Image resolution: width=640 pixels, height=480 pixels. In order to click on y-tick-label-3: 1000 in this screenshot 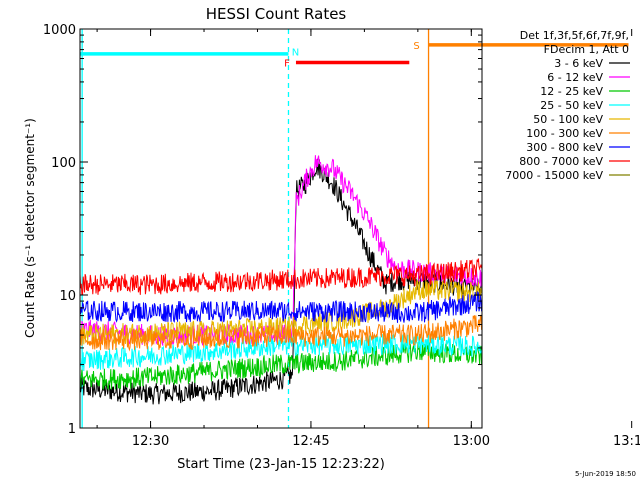, I will do `click(59, 30)`.